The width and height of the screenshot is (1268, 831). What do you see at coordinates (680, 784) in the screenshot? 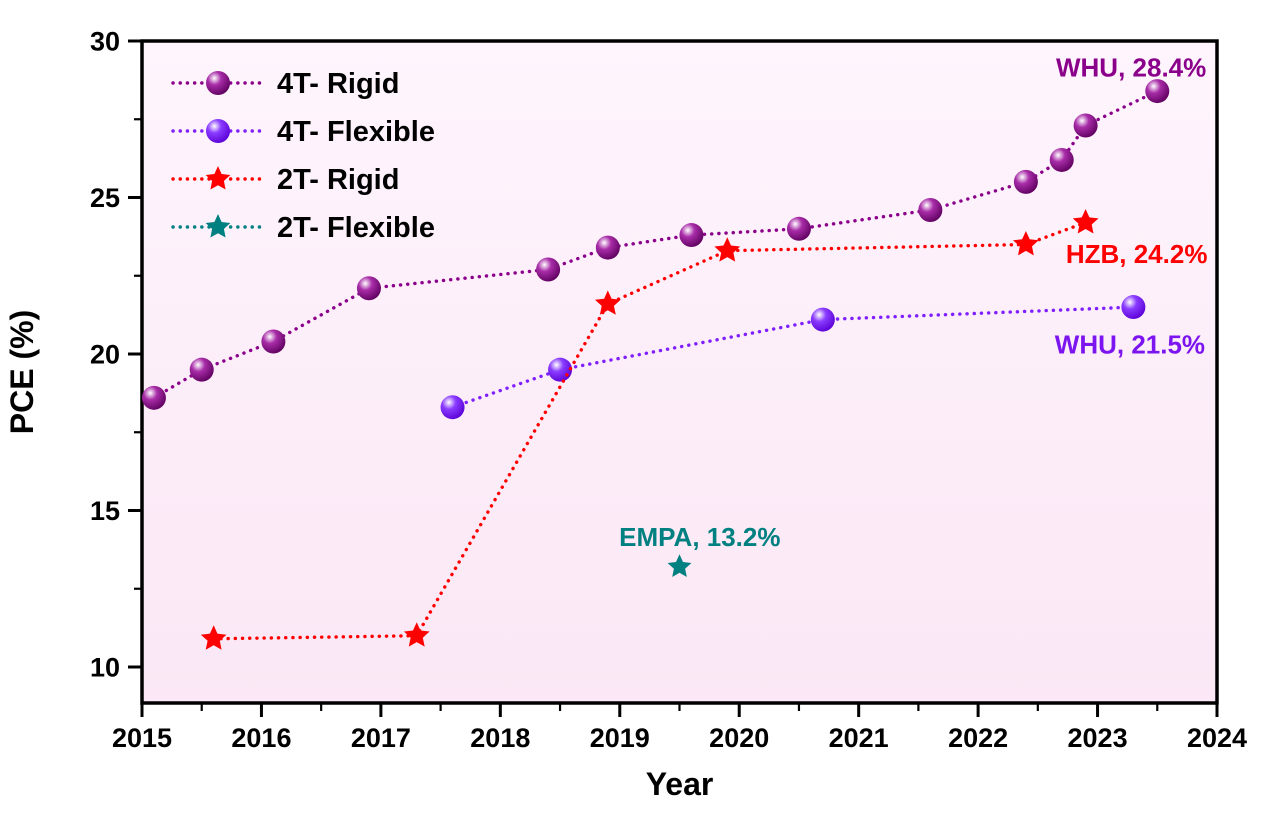
I see `x-axis-title: Year` at bounding box center [680, 784].